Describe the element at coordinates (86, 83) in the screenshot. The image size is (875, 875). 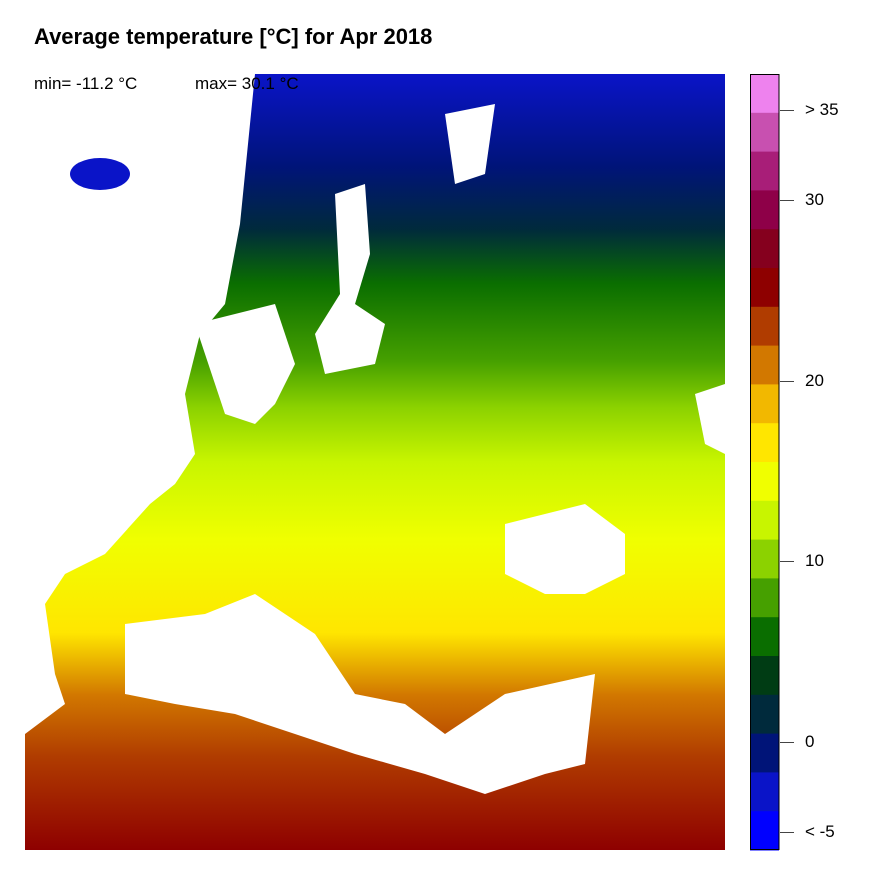
I see `min-label: min= -11.2 °C` at that location.